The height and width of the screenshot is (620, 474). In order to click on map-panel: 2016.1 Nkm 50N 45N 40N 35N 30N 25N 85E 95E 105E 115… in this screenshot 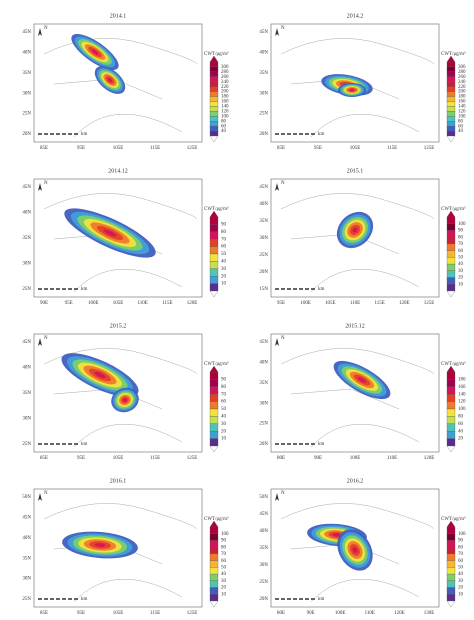, I will do `click(125, 547)`.